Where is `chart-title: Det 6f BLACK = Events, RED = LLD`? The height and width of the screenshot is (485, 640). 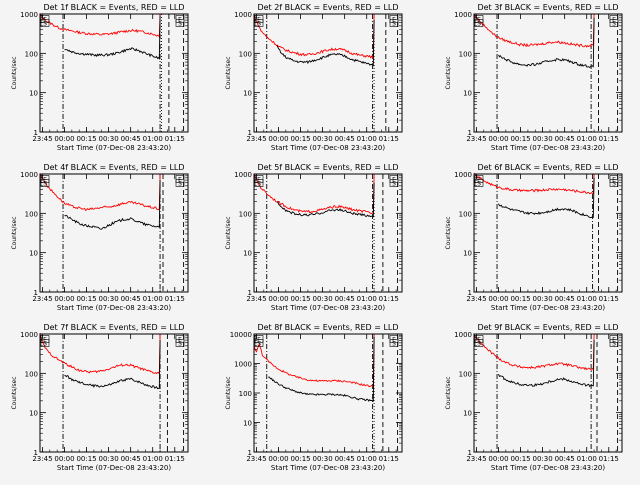 chart-title: Det 6f BLACK = Events, RED = LLD is located at coordinates (547, 167).